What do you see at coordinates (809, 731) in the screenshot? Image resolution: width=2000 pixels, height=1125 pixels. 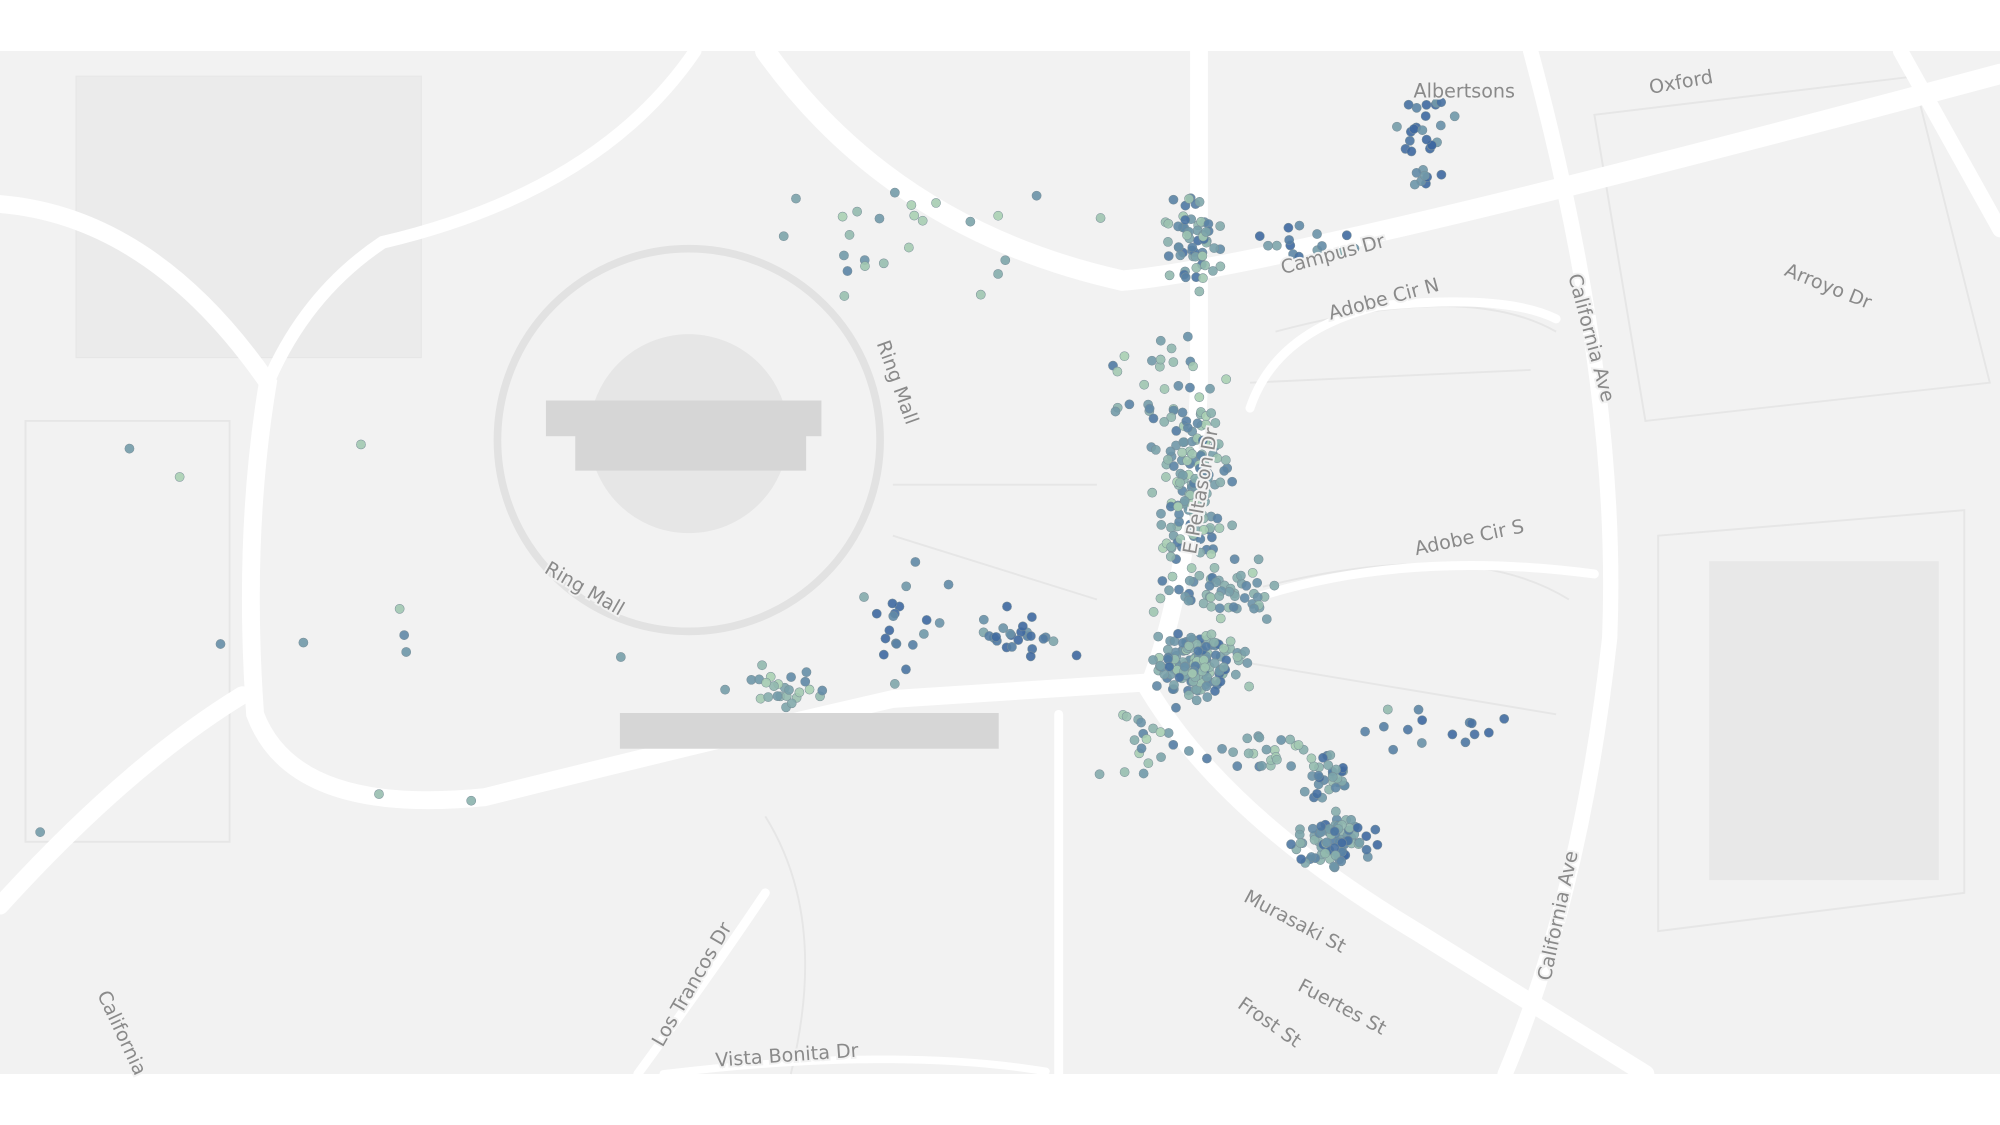 I see `redaction` at bounding box center [809, 731].